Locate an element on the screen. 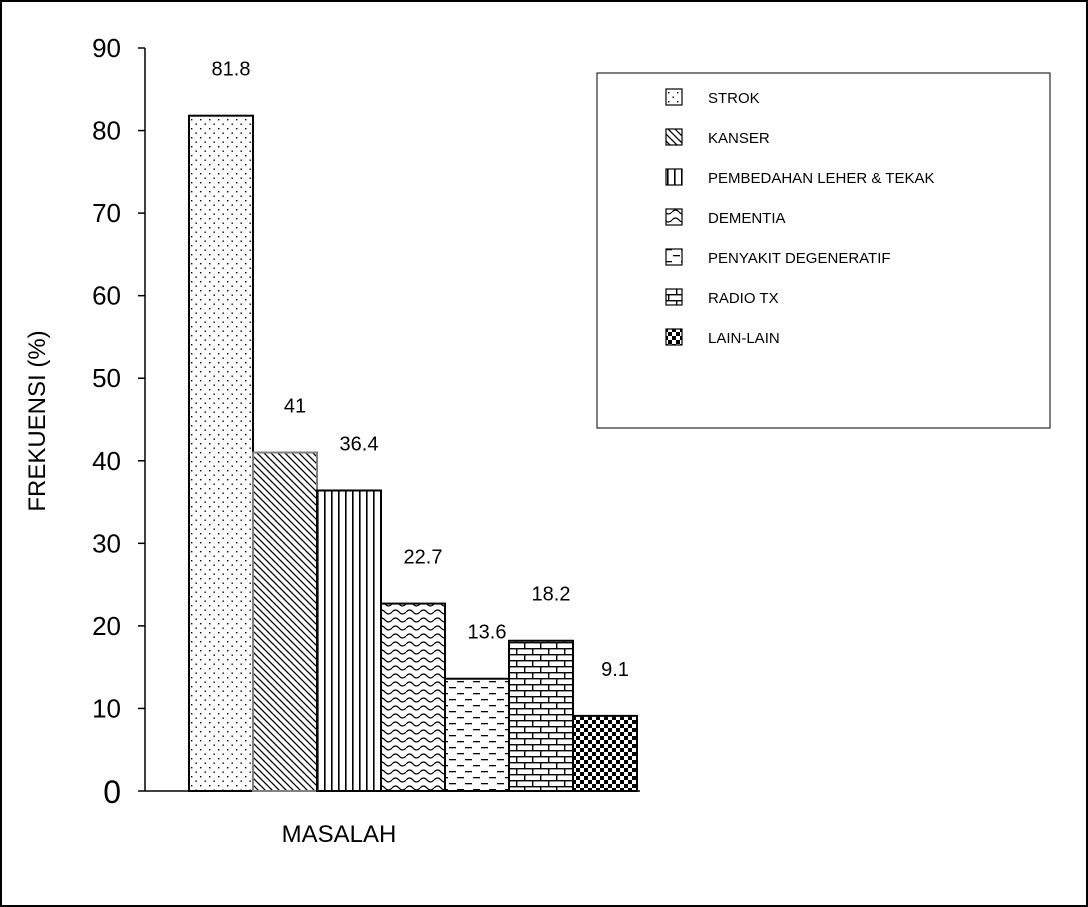 This screenshot has width=1088, height=907. legend-label-lain-lain: LAIN-LAIN is located at coordinates (744, 338).